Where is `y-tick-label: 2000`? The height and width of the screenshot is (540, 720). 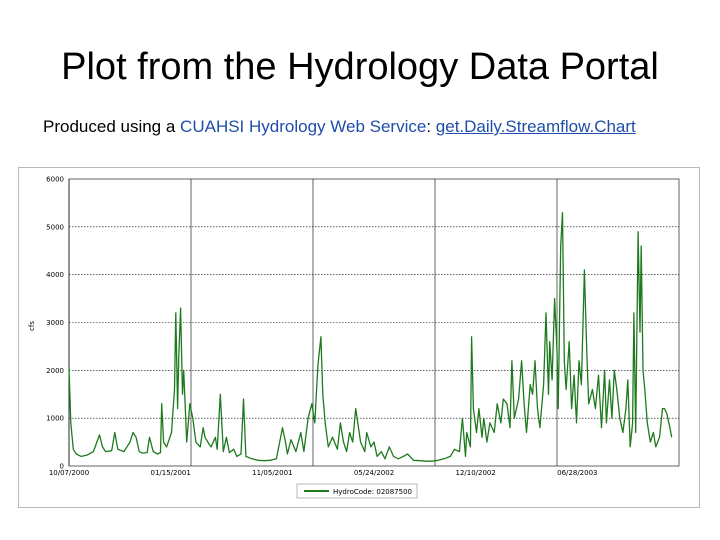
y-tick-label: 2000 is located at coordinates (55, 371).